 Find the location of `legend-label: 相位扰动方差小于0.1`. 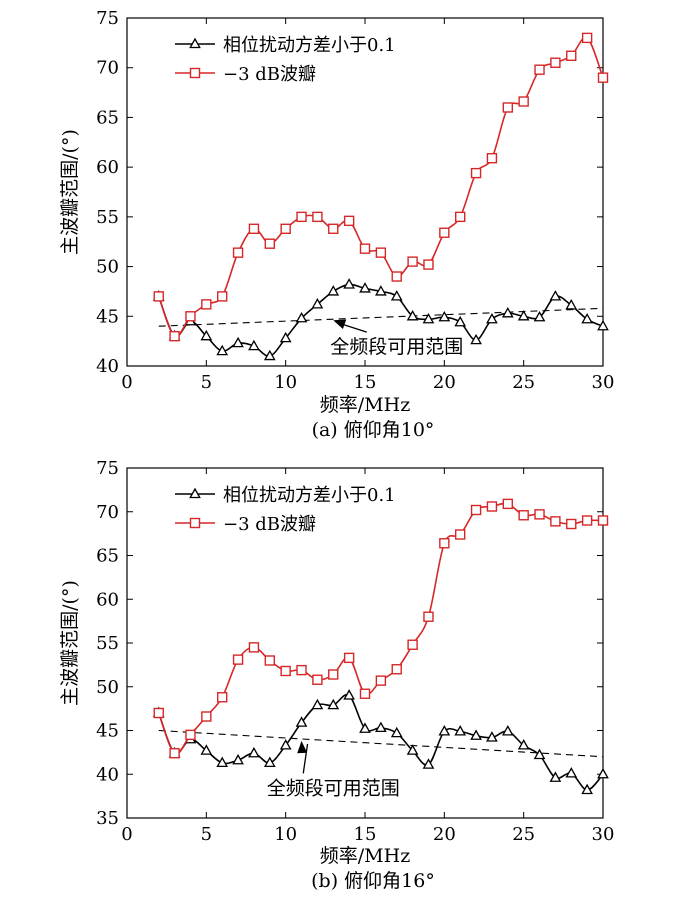

legend-label: 相位扰动方差小于0.1 is located at coordinates (309, 495).